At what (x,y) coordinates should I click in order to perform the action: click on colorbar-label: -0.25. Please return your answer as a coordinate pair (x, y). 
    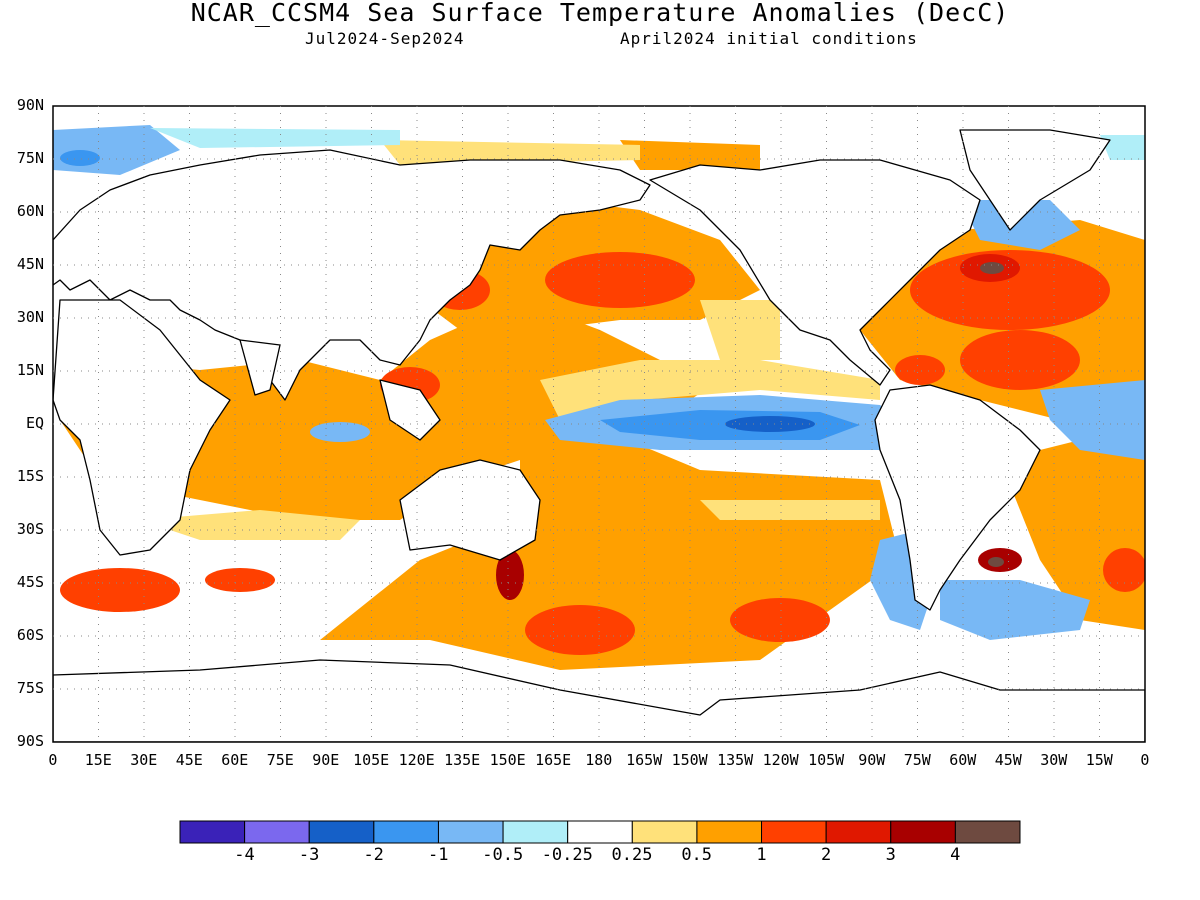
    Looking at the image, I should click on (567, 855).